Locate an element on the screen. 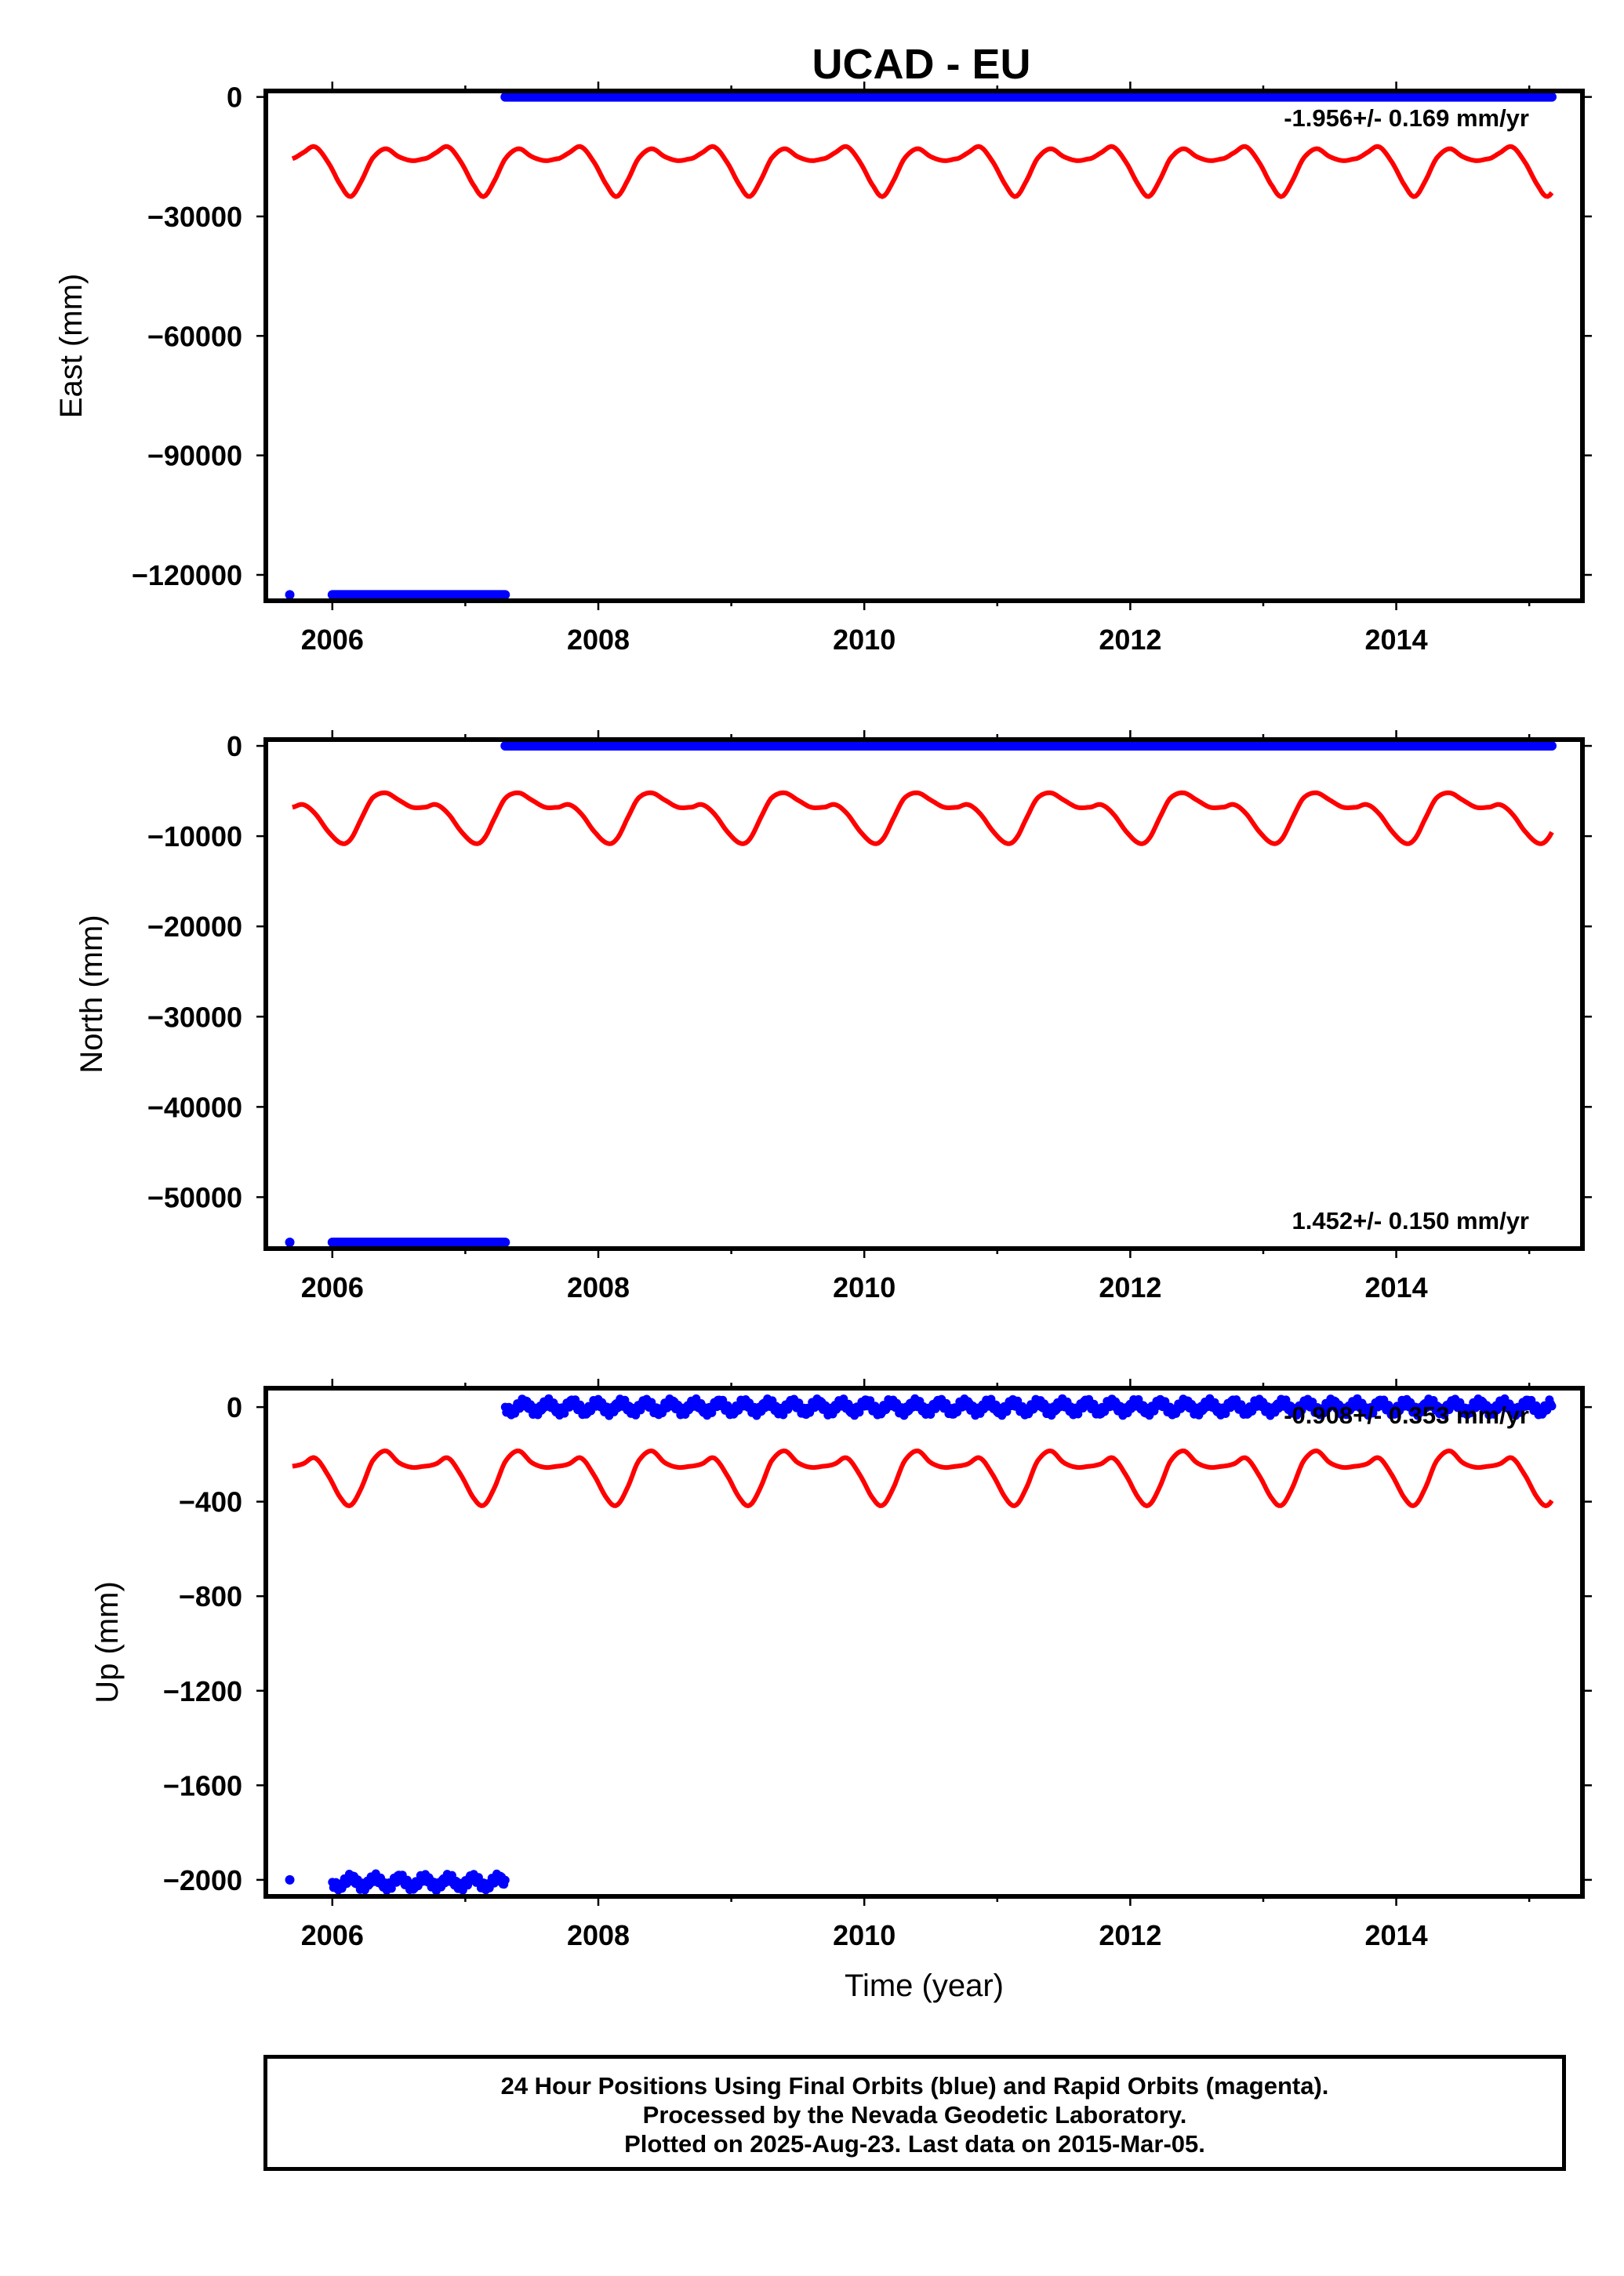  y-axis-label: East (mm) is located at coordinates (72, 346).